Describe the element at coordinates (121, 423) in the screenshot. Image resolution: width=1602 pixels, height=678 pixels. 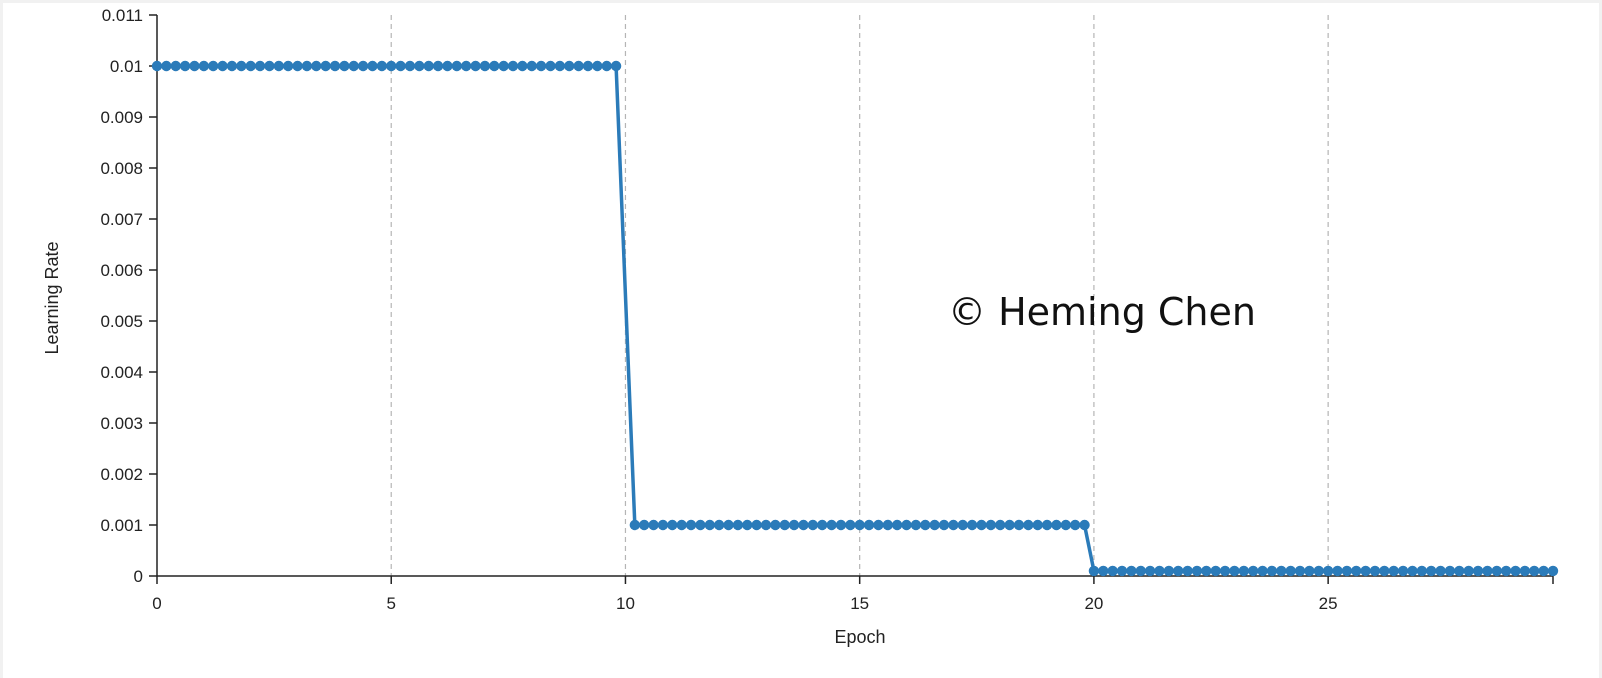
I see `y-tick-label: 0.003` at that location.